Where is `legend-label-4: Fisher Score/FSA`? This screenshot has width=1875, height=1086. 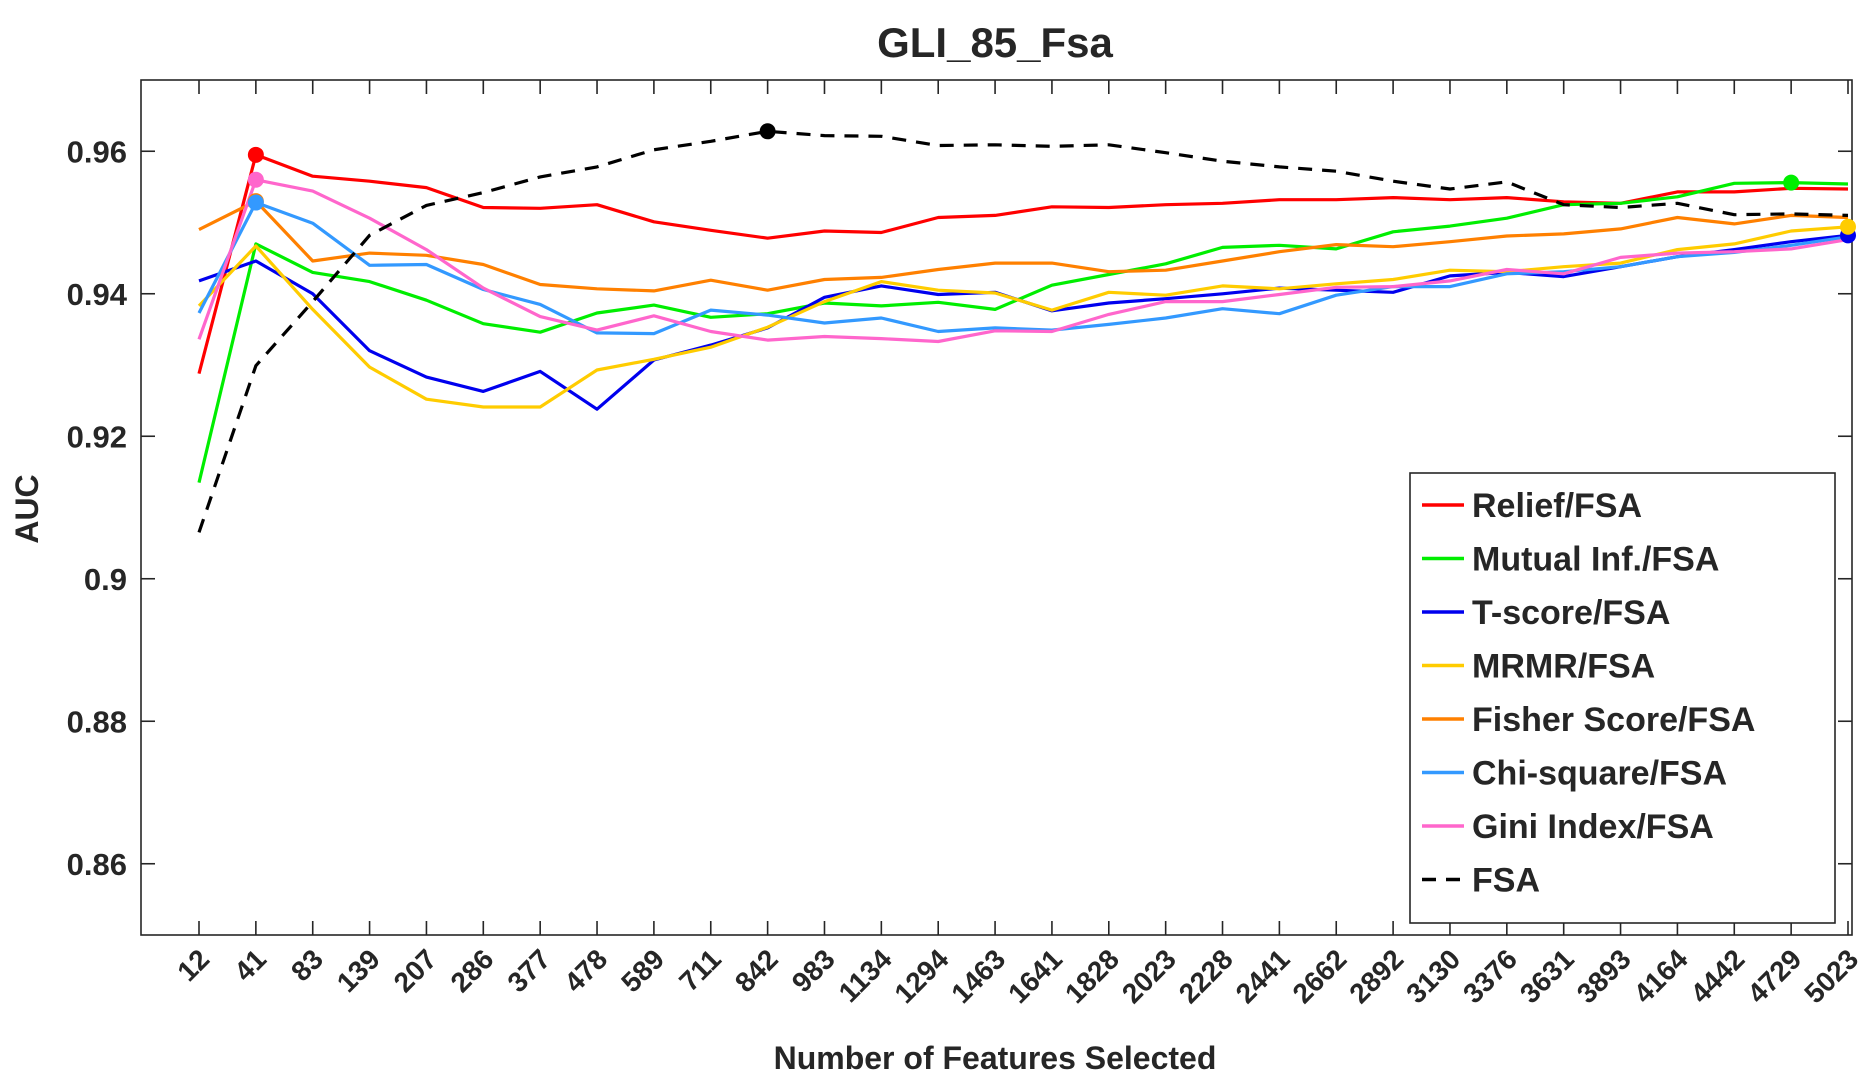
legend-label-4: Fisher Score/FSA is located at coordinates (1613, 720).